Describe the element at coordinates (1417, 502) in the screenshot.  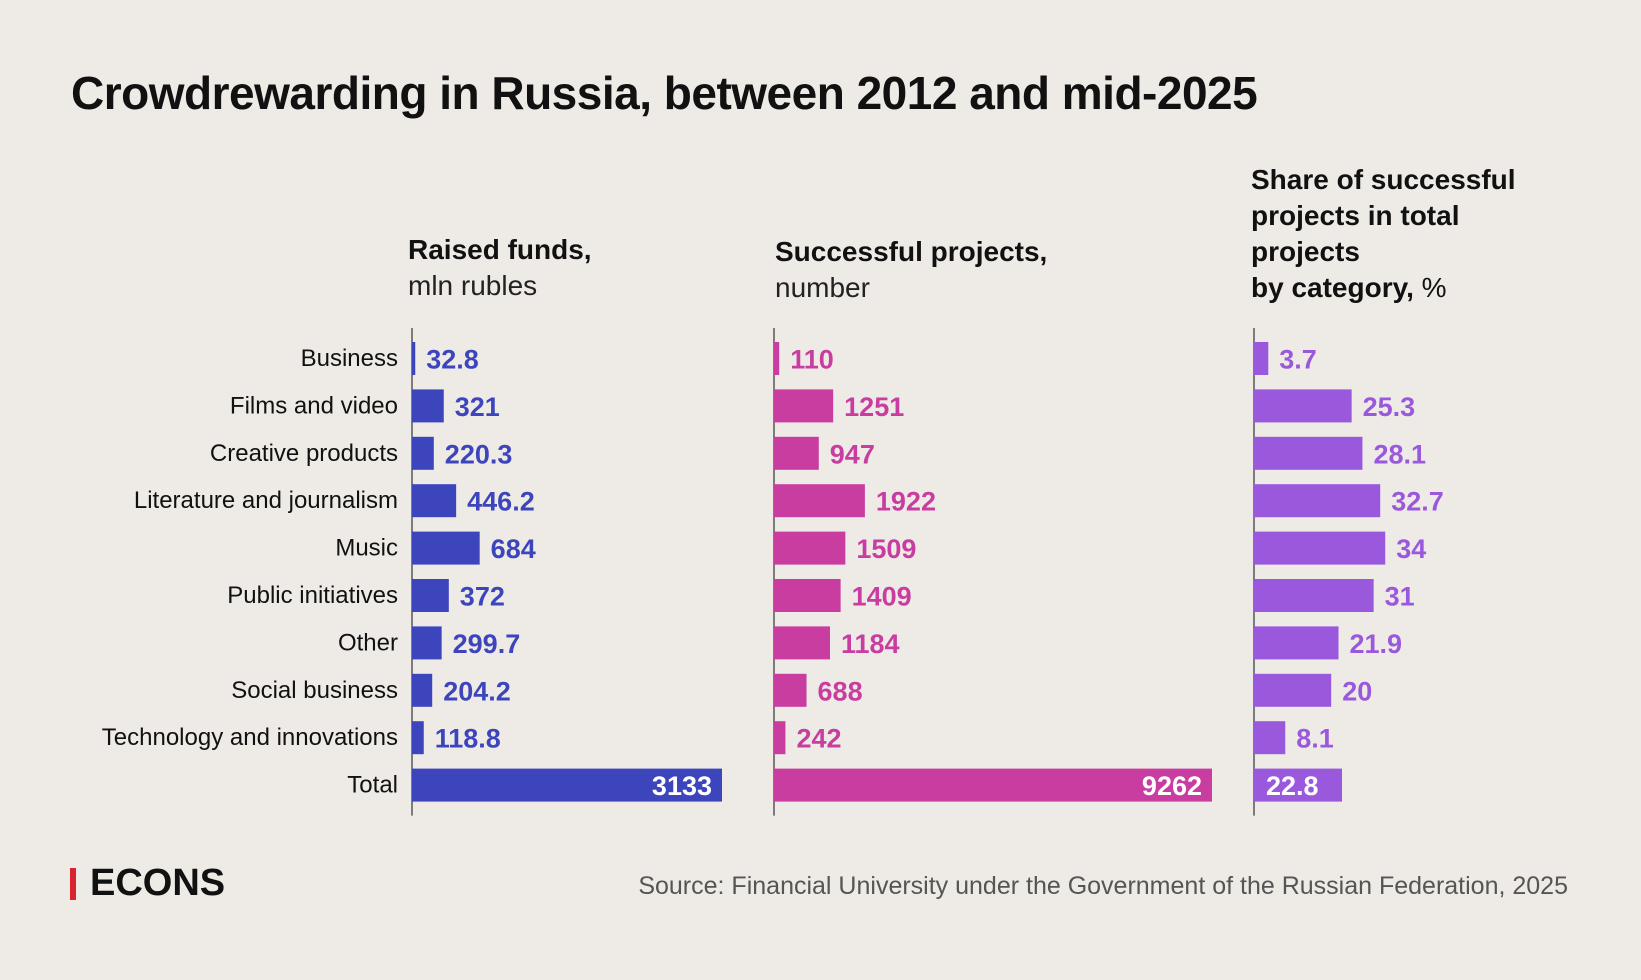
I see `share-value-label: 32.7` at that location.